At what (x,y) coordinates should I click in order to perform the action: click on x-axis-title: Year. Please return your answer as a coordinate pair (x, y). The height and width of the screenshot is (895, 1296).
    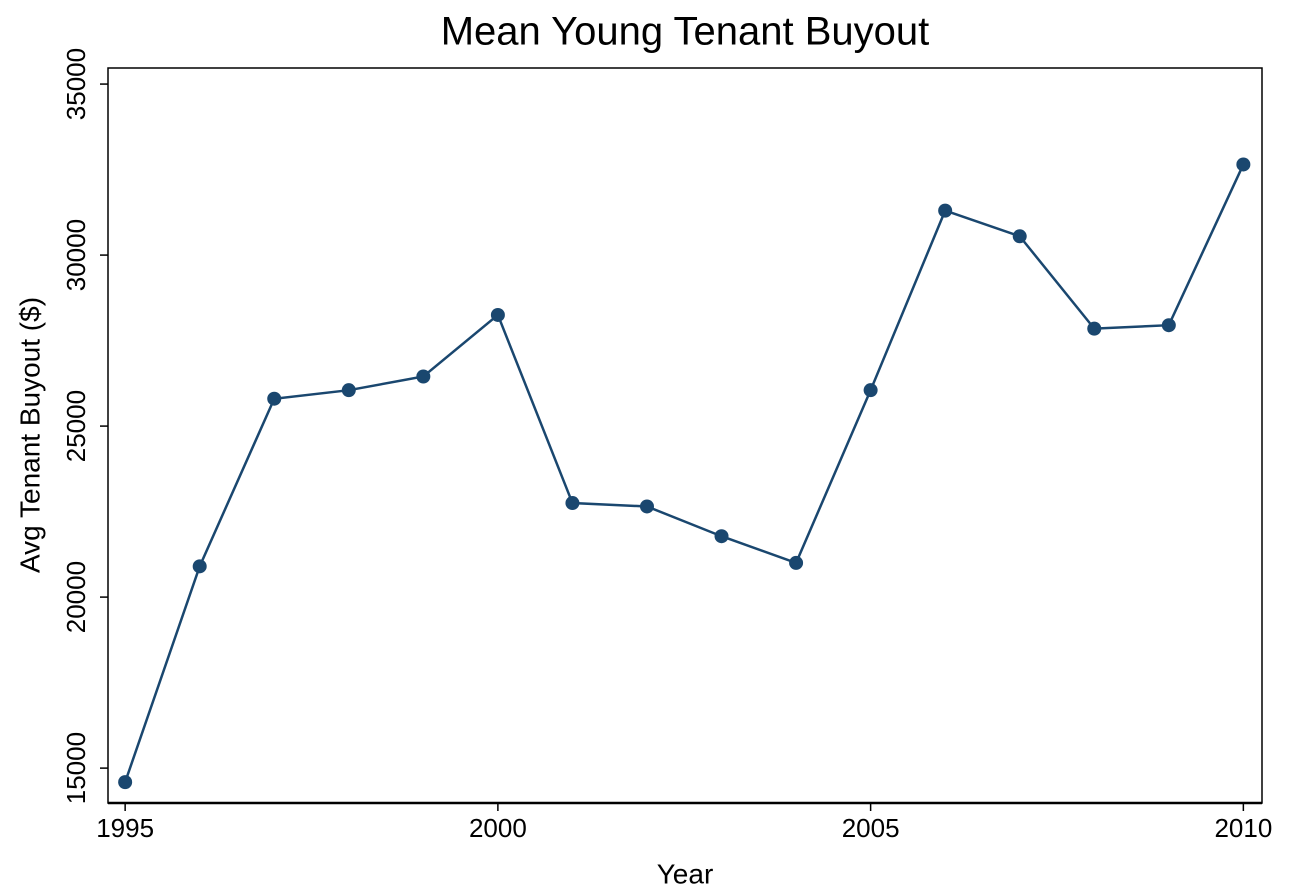
    Looking at the image, I should click on (685, 873).